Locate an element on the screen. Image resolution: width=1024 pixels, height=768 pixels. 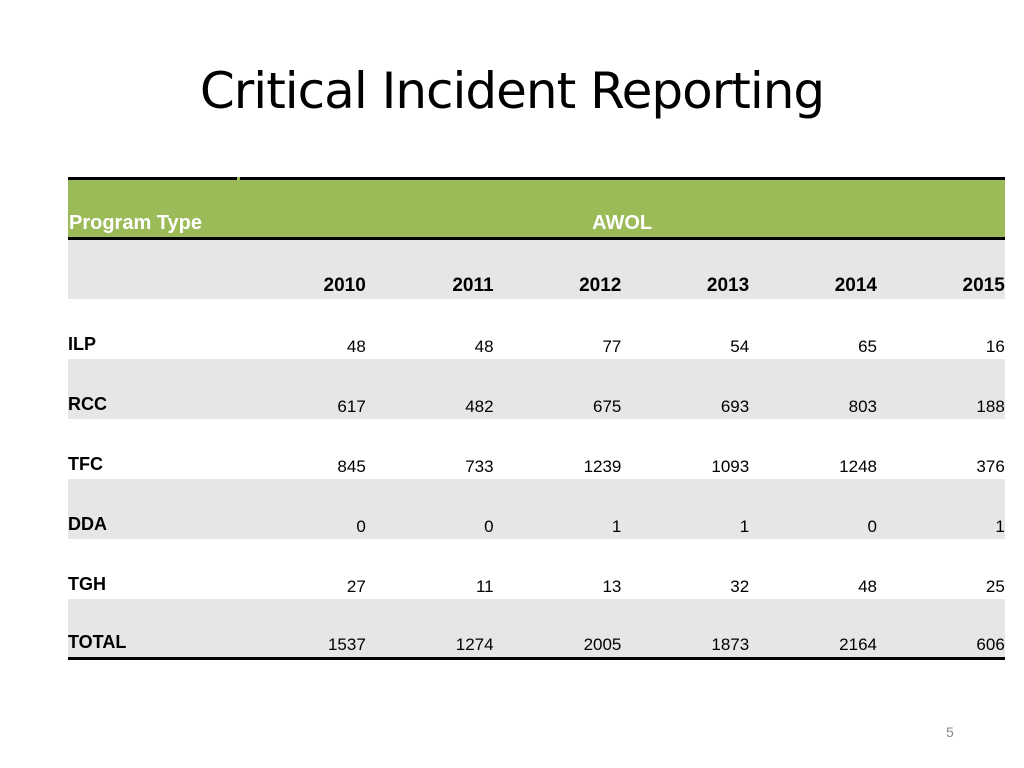
table-cell: 693 is located at coordinates (735, 406).